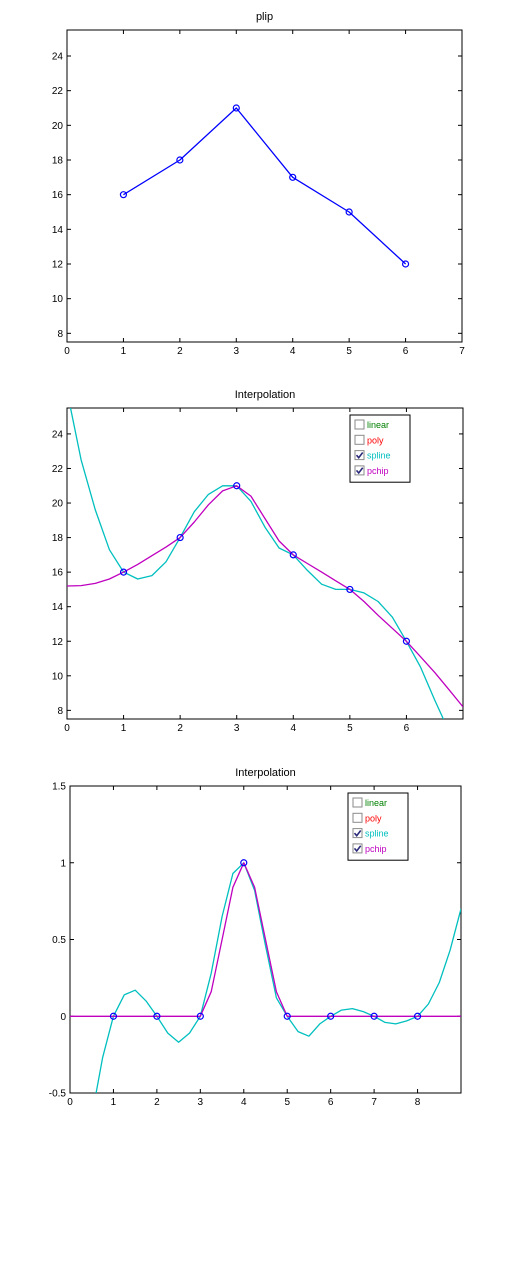 This screenshot has height=1267, width=511. Describe the element at coordinates (70, 1102) in the screenshot. I see `x-tick-label: 0` at that location.